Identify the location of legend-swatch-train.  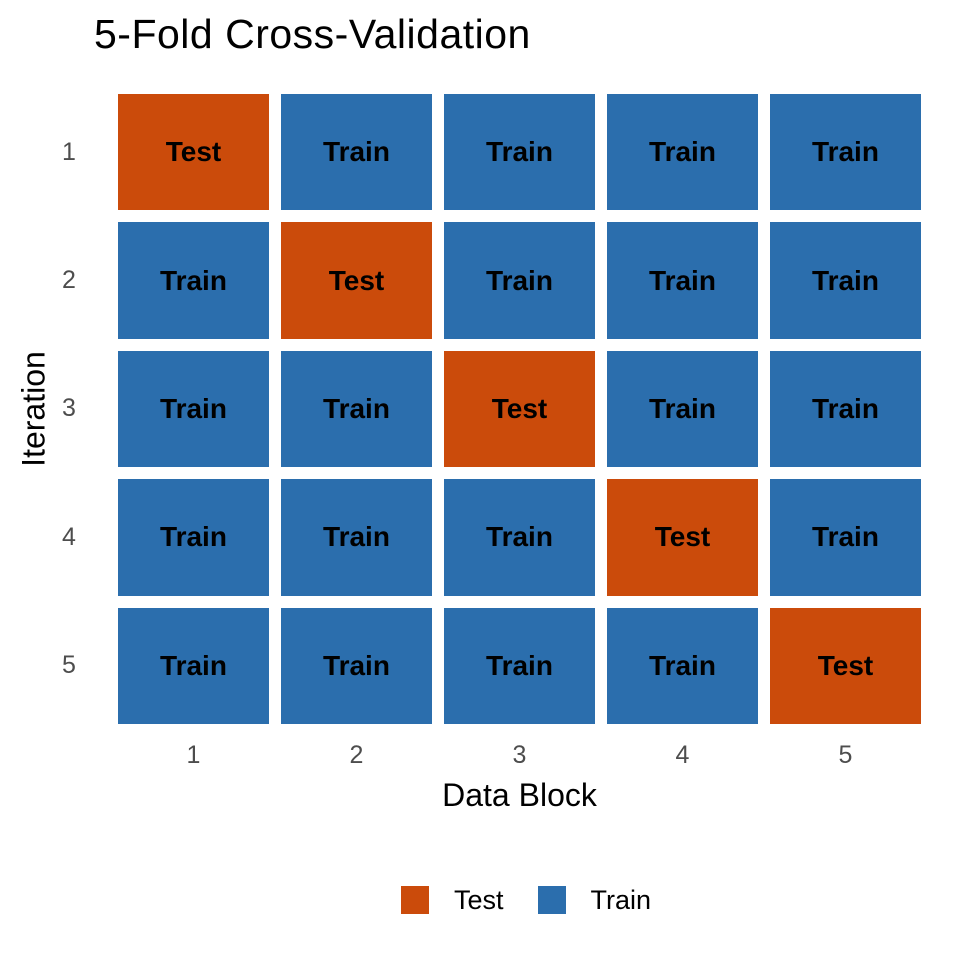
(551, 900).